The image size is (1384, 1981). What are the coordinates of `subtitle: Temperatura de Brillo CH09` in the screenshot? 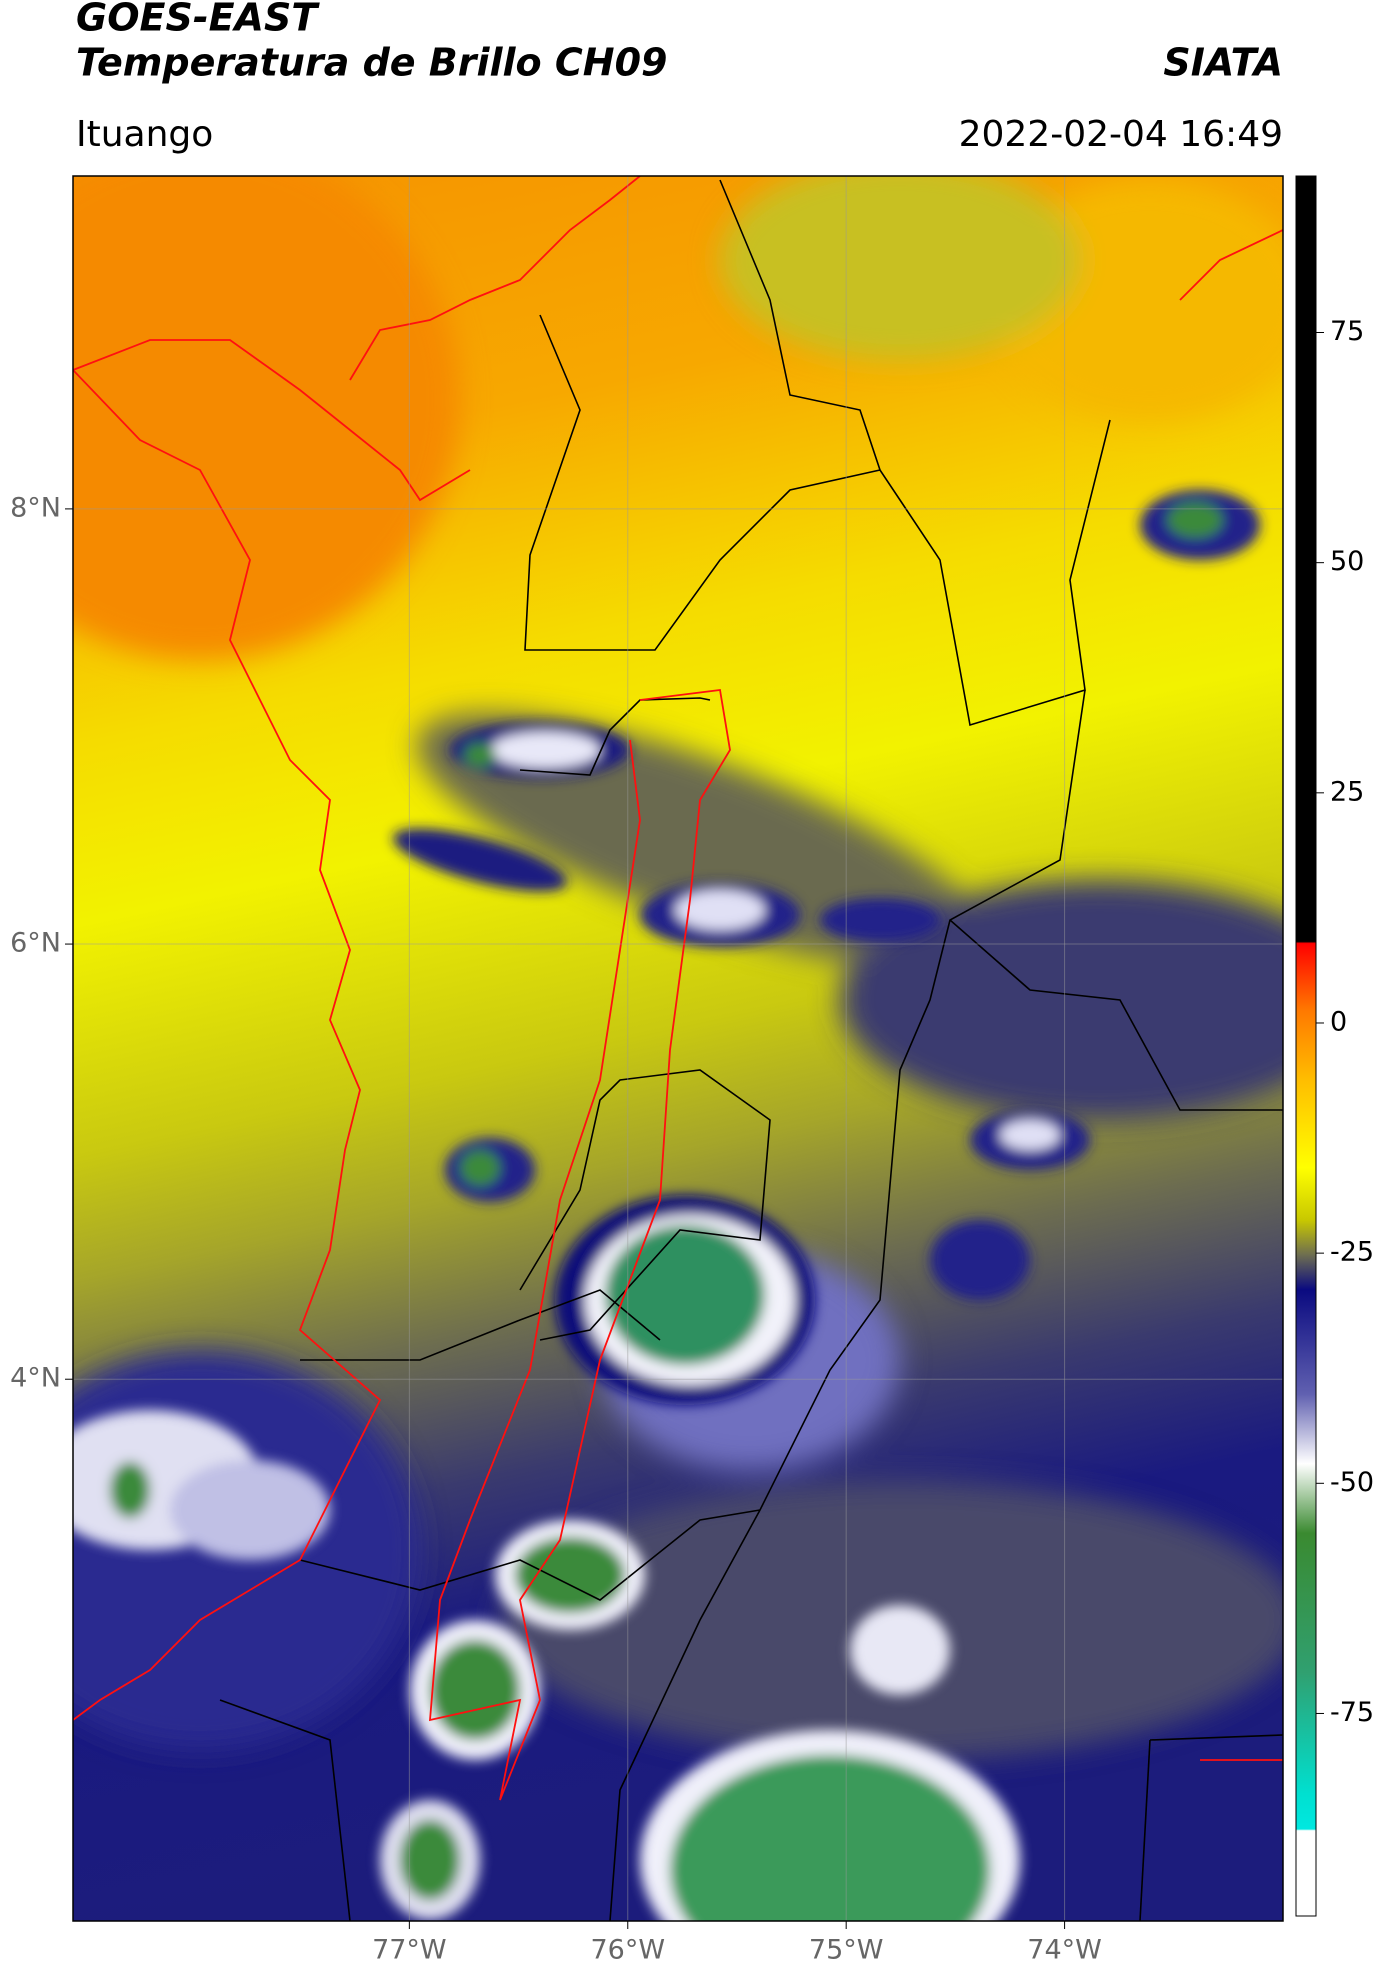 It's located at (371, 63).